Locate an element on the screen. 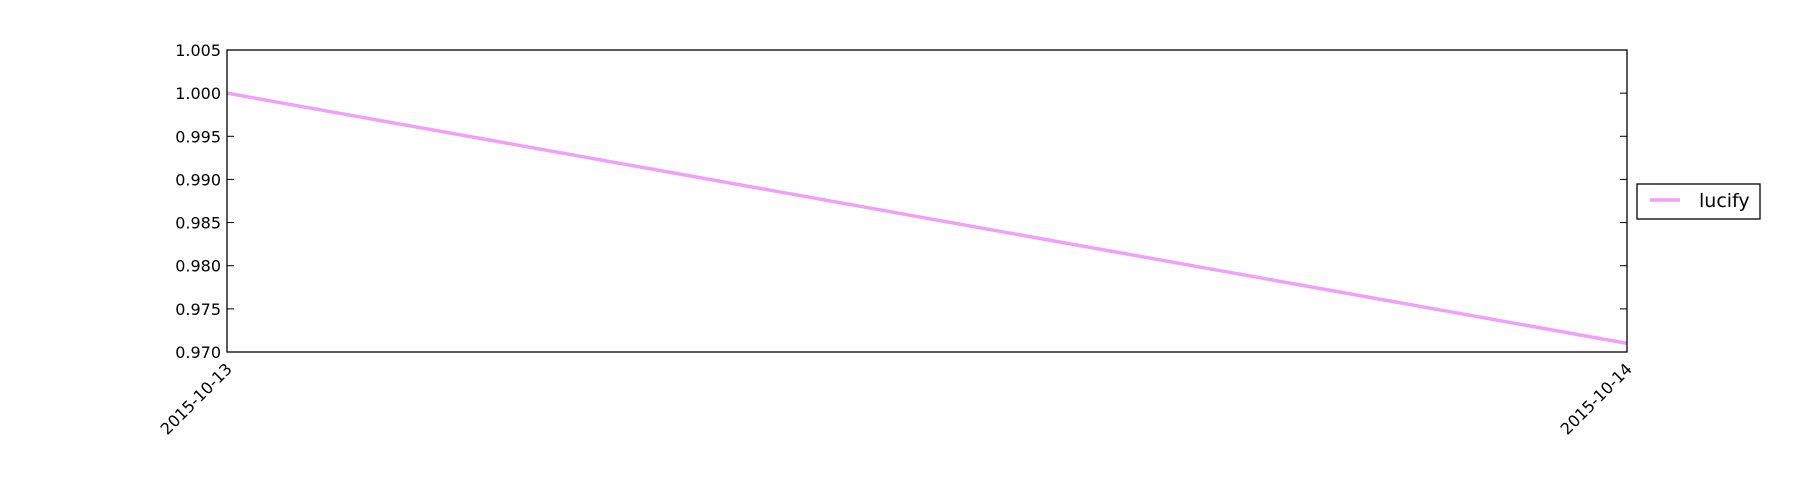 The height and width of the screenshot is (500, 1800). x-tick-label: 2015-10-13 is located at coordinates (196, 398).